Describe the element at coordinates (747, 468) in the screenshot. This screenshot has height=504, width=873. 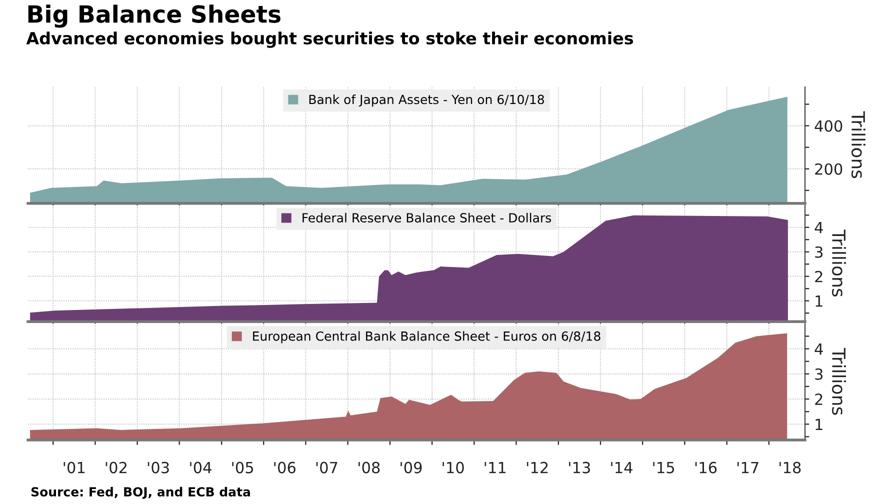
I see `x-tick-label: '17` at that location.